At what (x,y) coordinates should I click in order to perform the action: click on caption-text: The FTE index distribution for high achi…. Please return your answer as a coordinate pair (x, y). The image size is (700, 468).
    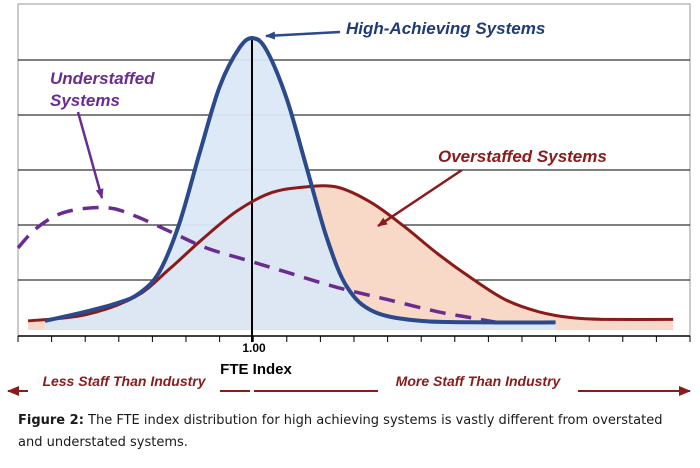
    Looking at the image, I should click on (340, 431).